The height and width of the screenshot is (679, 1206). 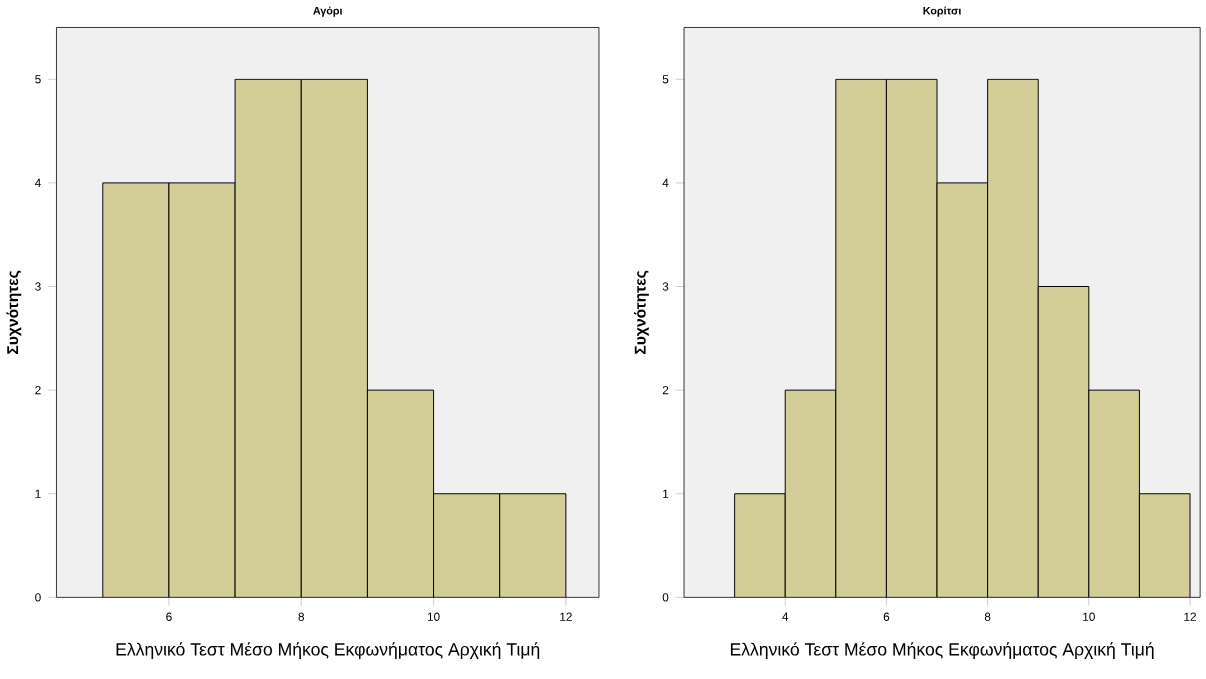 I want to click on chart-title: Αγόρι, so click(x=328, y=11).